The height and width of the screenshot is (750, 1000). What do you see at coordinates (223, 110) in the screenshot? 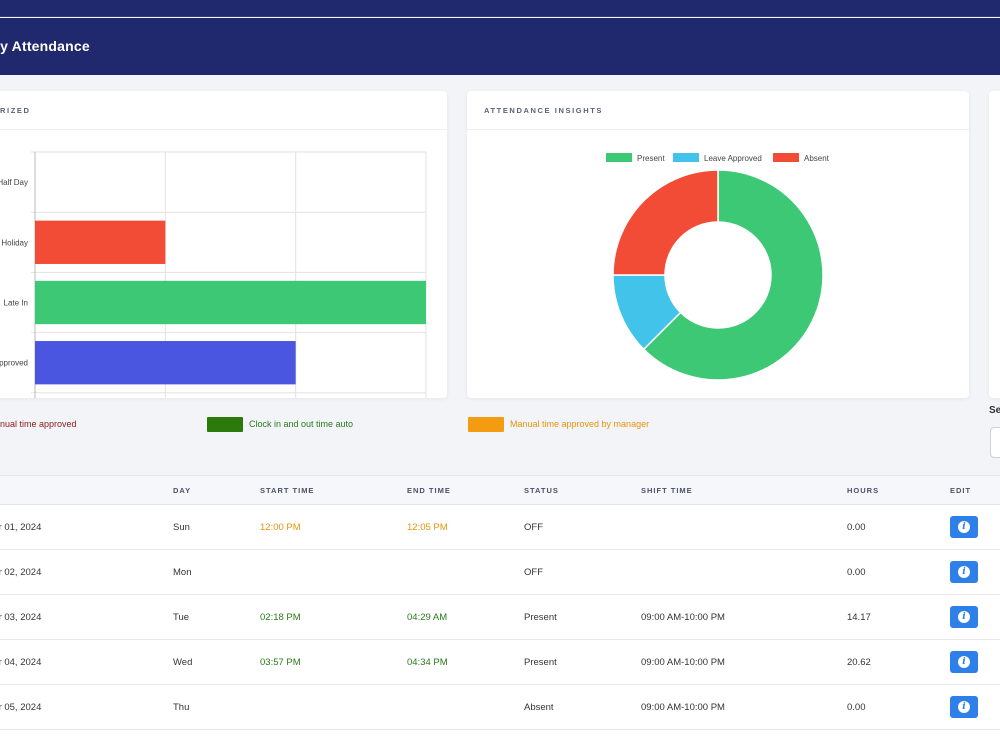
I see `card-header: RIZED` at bounding box center [223, 110].